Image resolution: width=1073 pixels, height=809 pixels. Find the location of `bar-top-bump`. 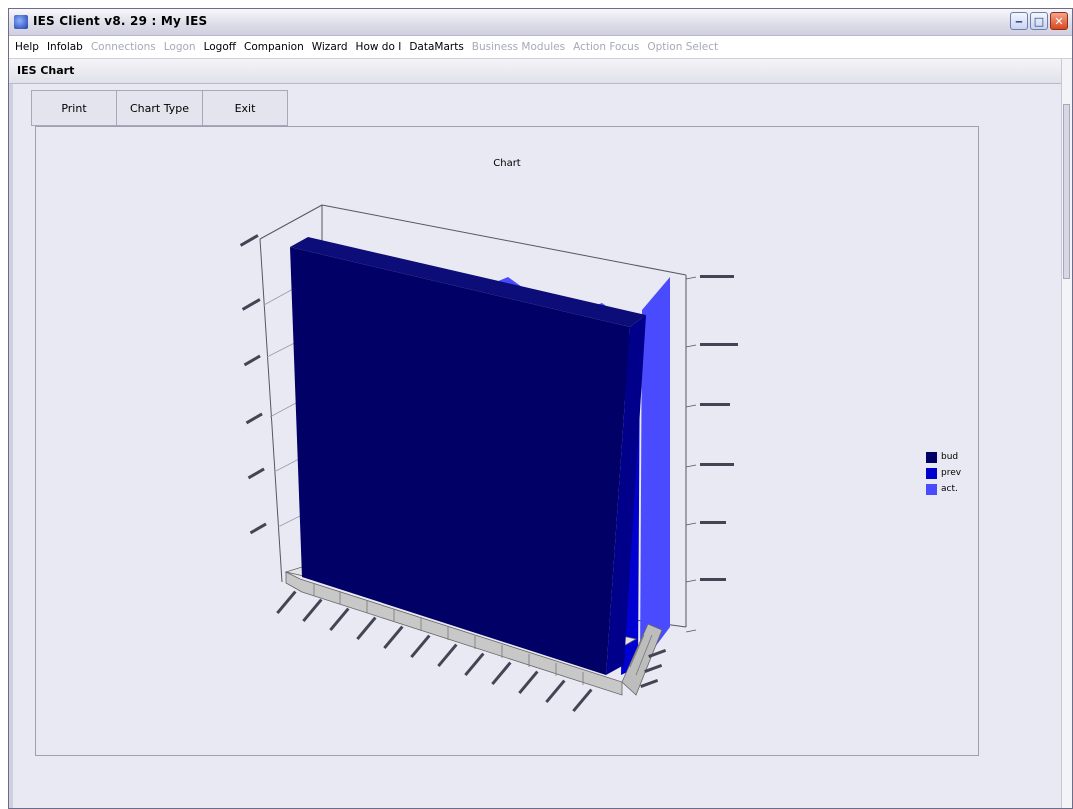

bar-top-bump is located at coordinates (509, 282).